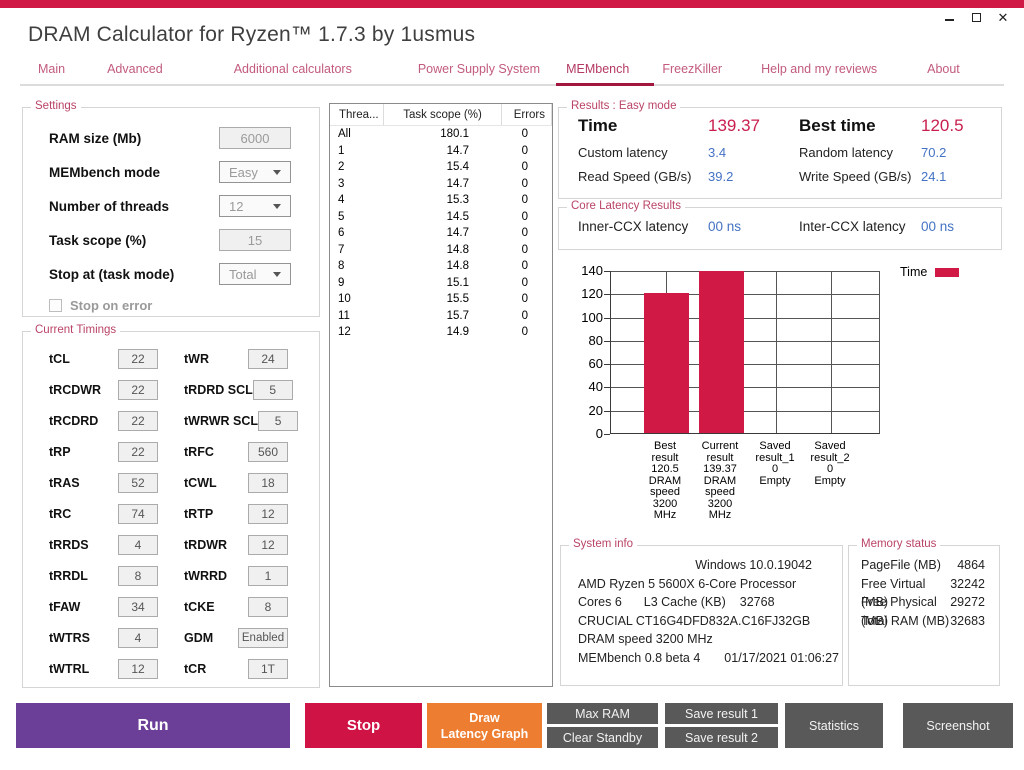  I want to click on settings-row: RAM size (Mb) 6000, so click(171, 138).